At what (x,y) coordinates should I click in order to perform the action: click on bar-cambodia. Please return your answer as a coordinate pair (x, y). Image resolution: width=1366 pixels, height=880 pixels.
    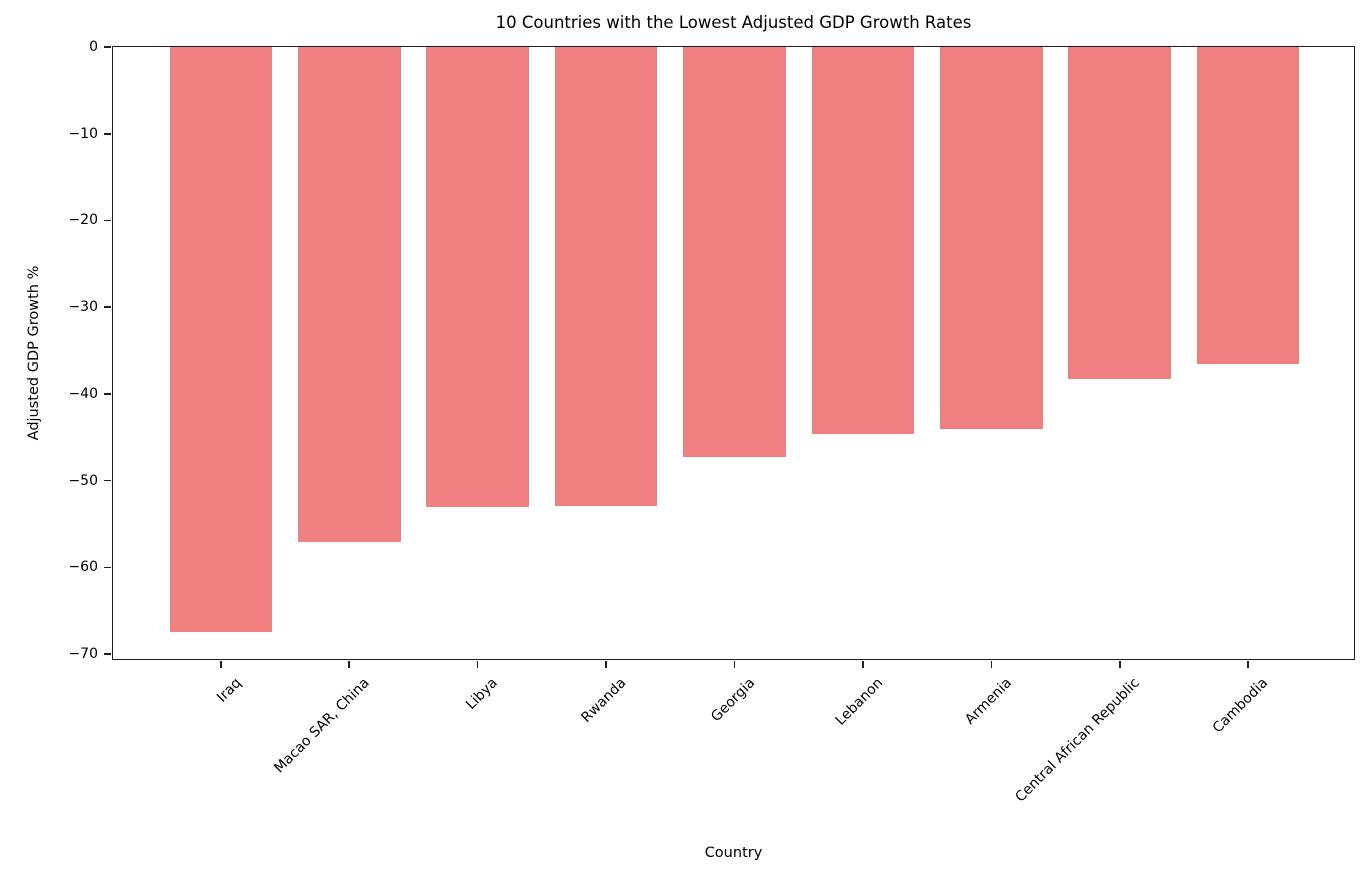
    Looking at the image, I should click on (1248, 206).